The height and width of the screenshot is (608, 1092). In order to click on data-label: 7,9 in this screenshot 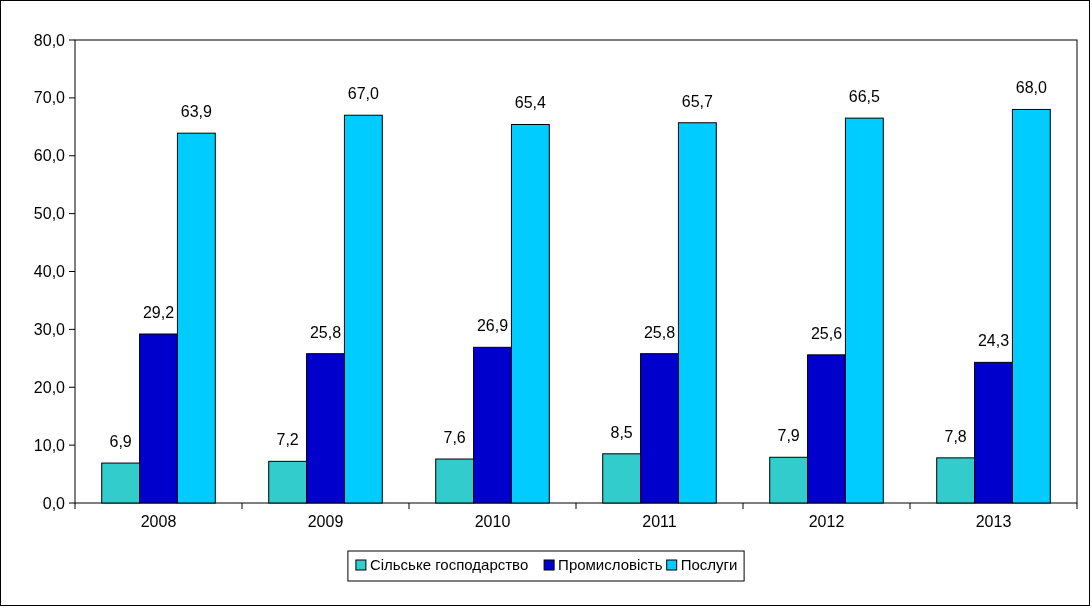, I will do `click(788, 436)`.